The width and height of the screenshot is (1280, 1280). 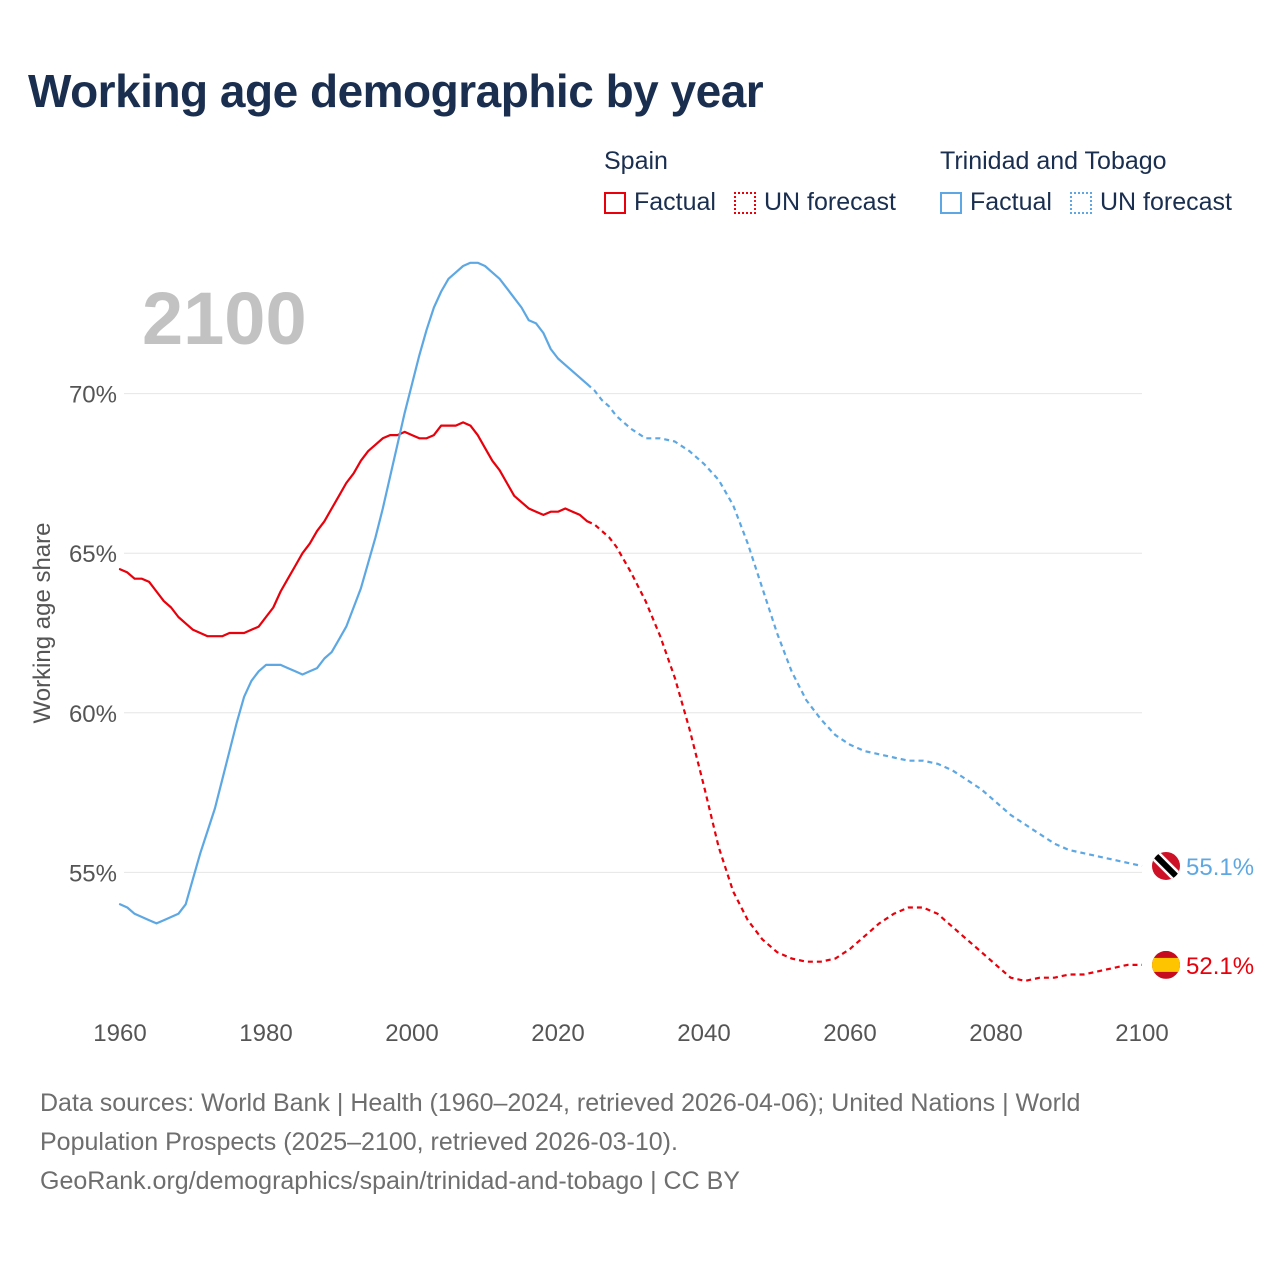 What do you see at coordinates (93, 714) in the screenshot?
I see `y-tick-label: 60%` at bounding box center [93, 714].